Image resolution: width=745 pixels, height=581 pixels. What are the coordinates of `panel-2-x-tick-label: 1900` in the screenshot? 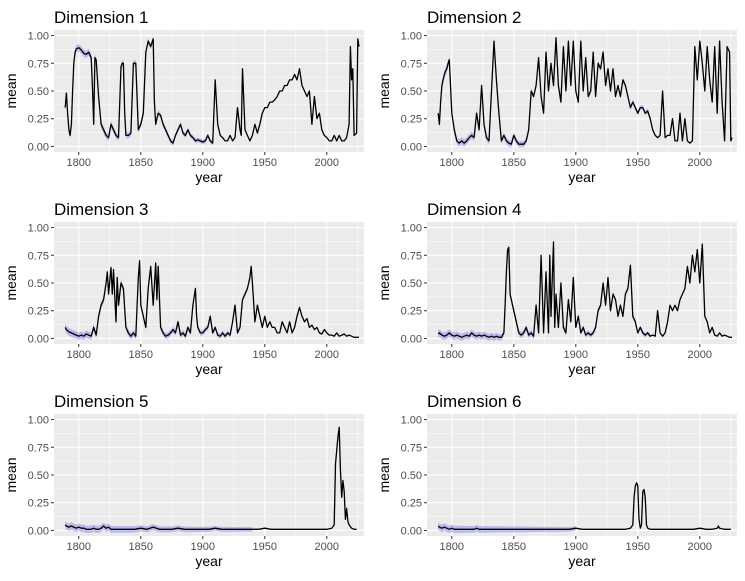 It's located at (576, 163).